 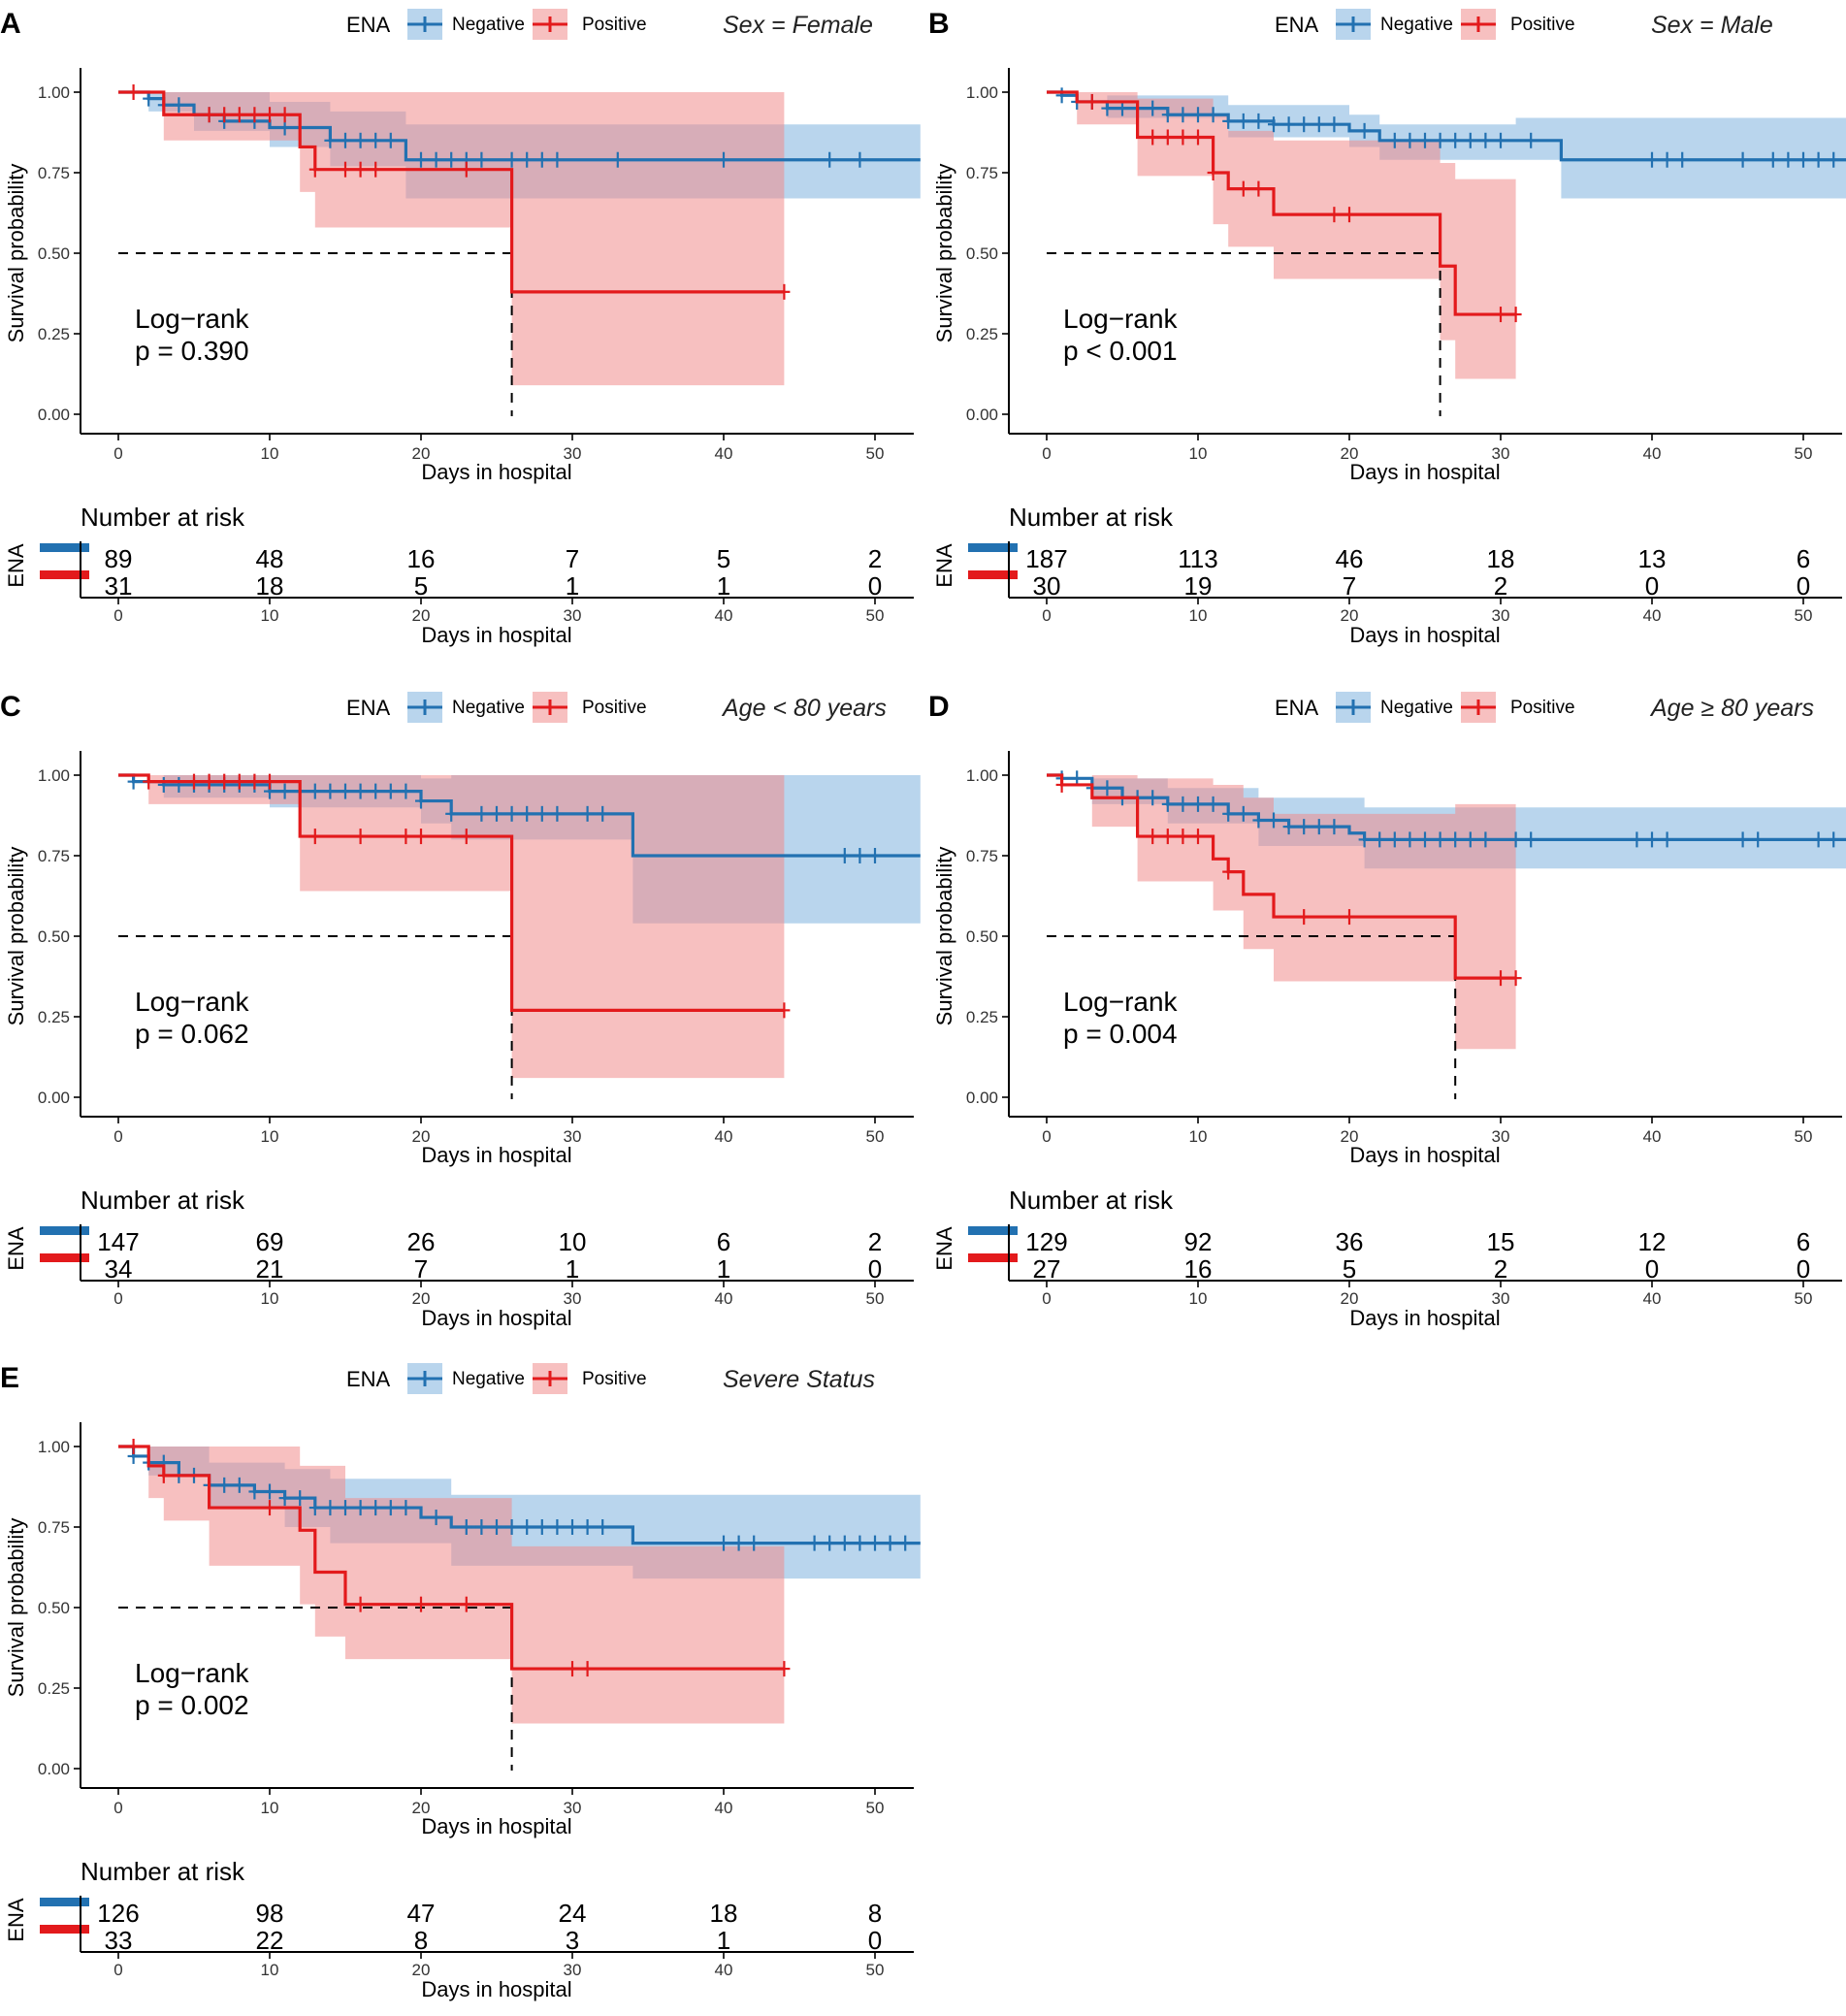 I want to click on subgroup-label: Sex = Male, so click(x=1712, y=25).